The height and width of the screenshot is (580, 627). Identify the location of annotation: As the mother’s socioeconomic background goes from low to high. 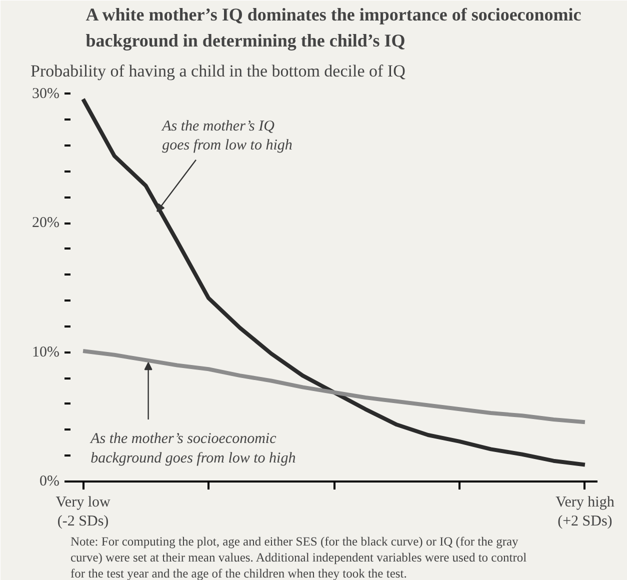
(193, 448).